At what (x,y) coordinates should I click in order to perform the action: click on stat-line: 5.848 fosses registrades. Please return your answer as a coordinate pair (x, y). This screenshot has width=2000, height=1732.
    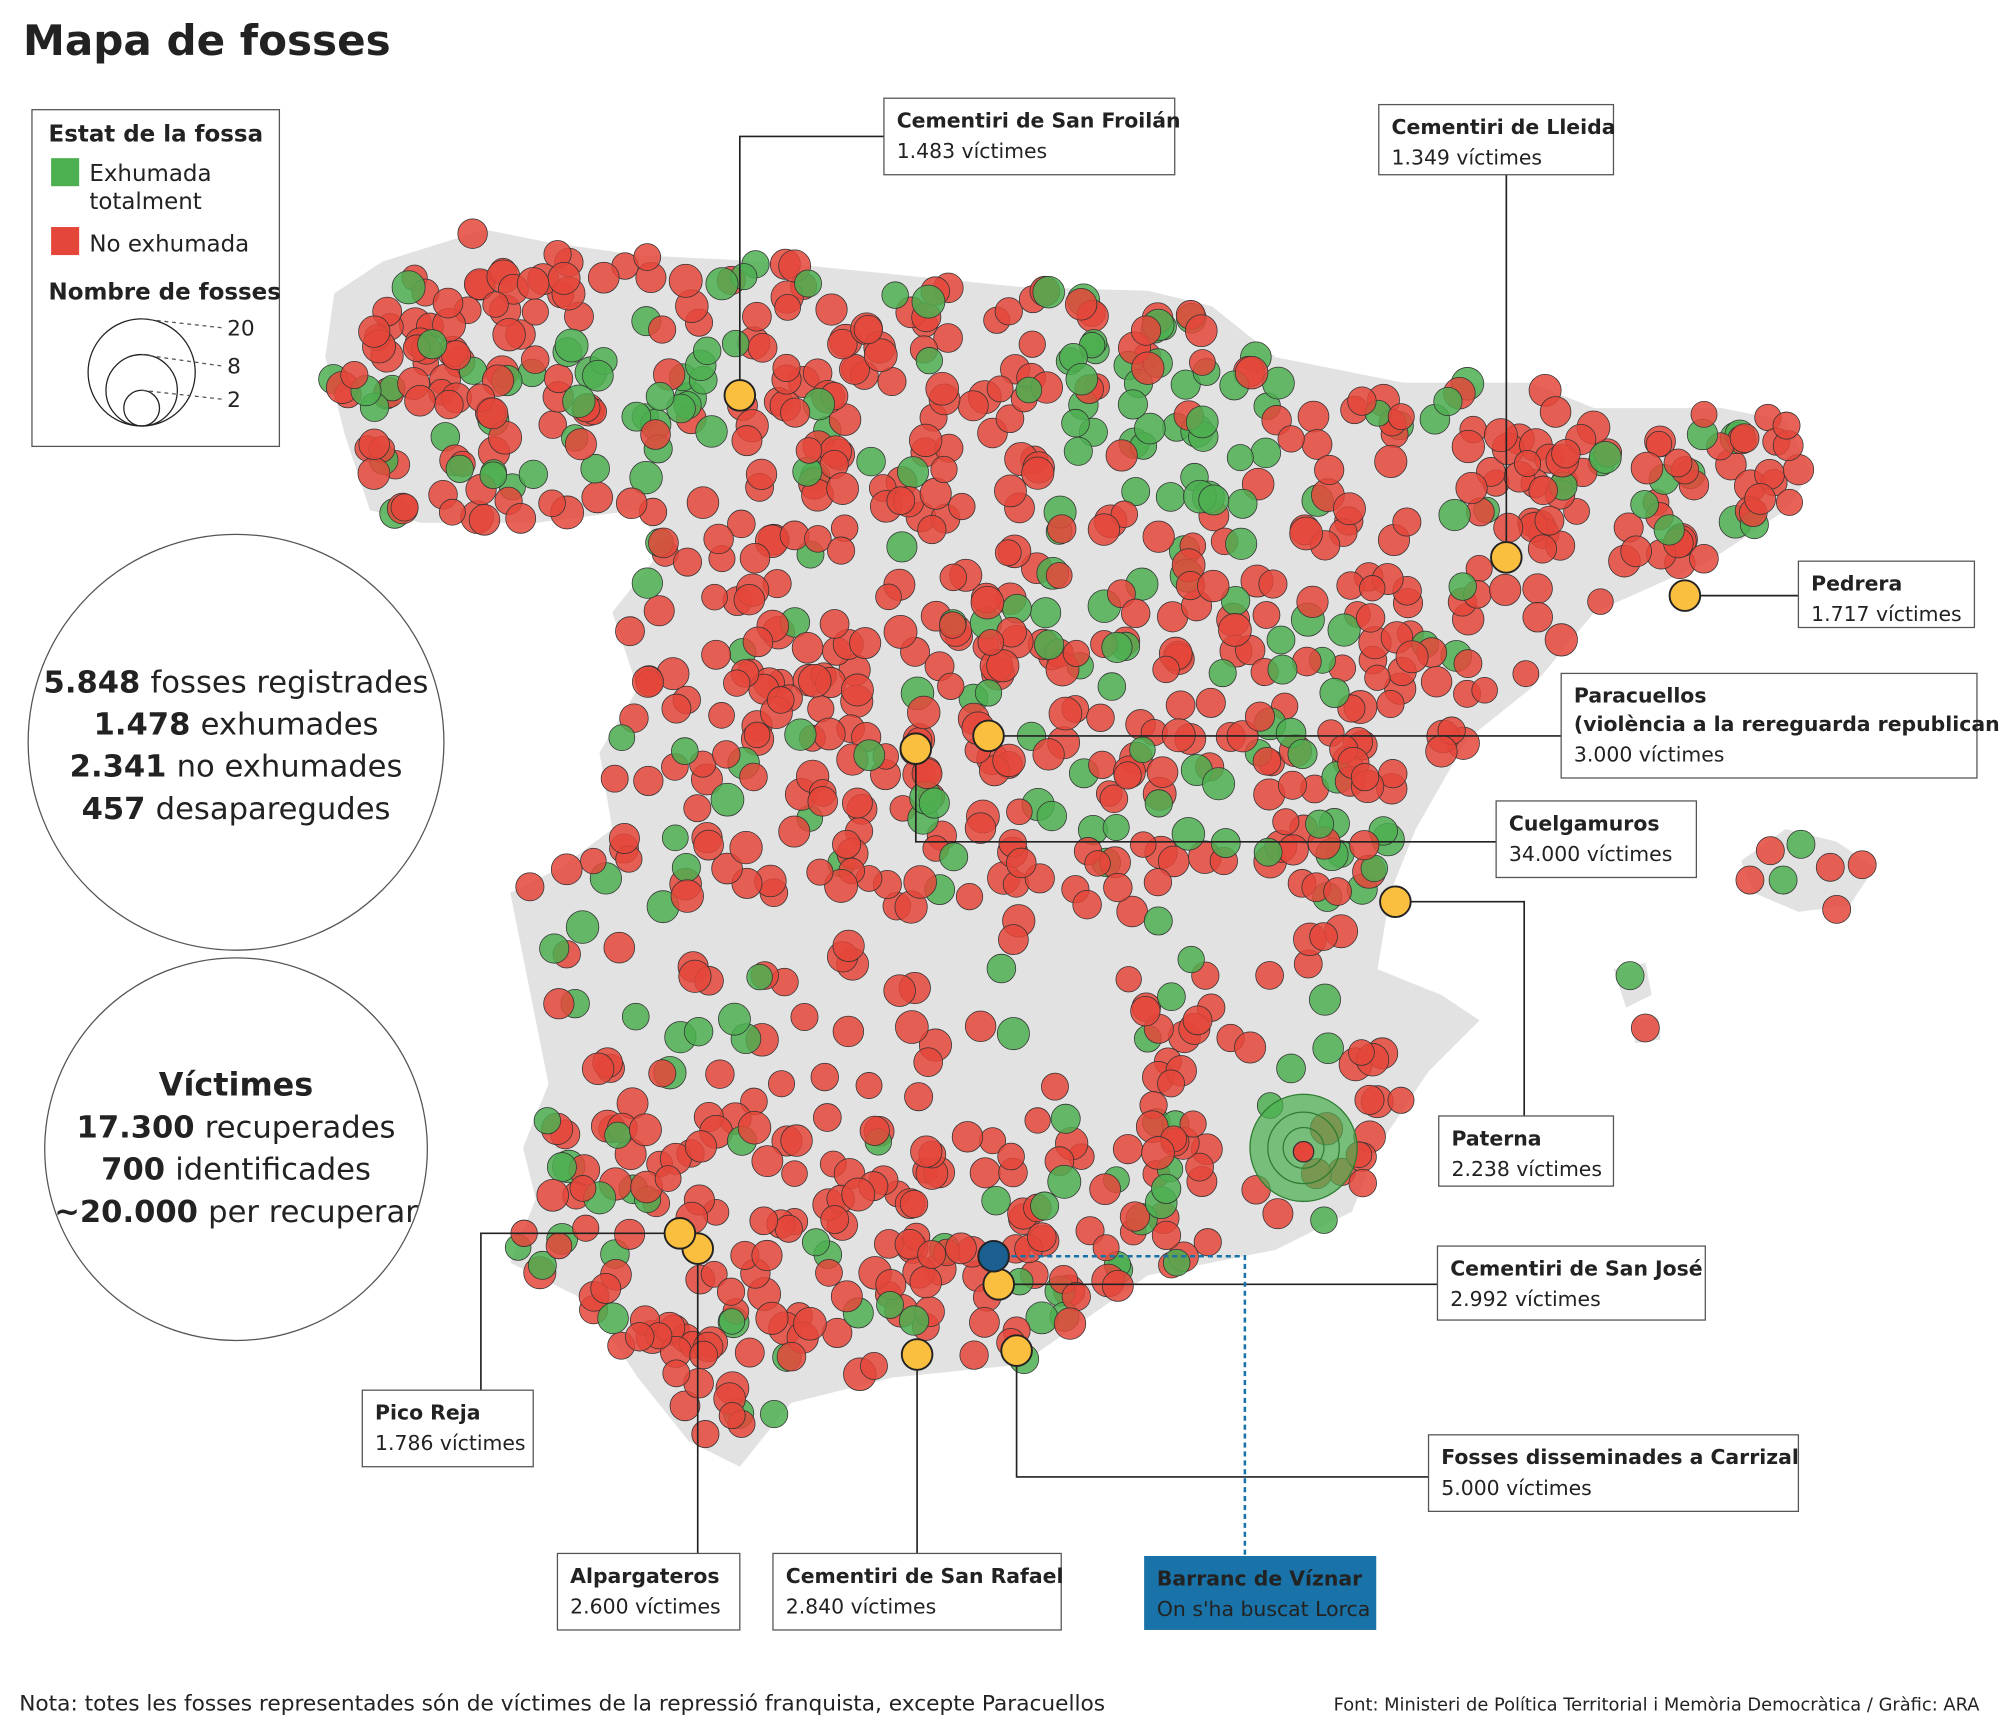
    Looking at the image, I should click on (236, 683).